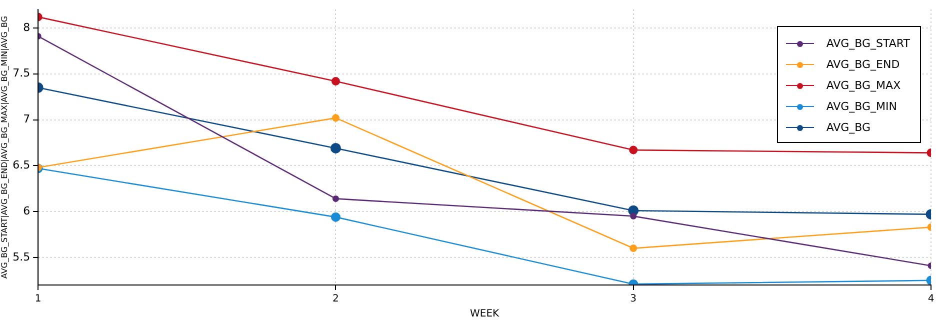 This screenshot has width=945, height=328. I want to click on legend-label: AVG_BG_MAX, so click(863, 85).